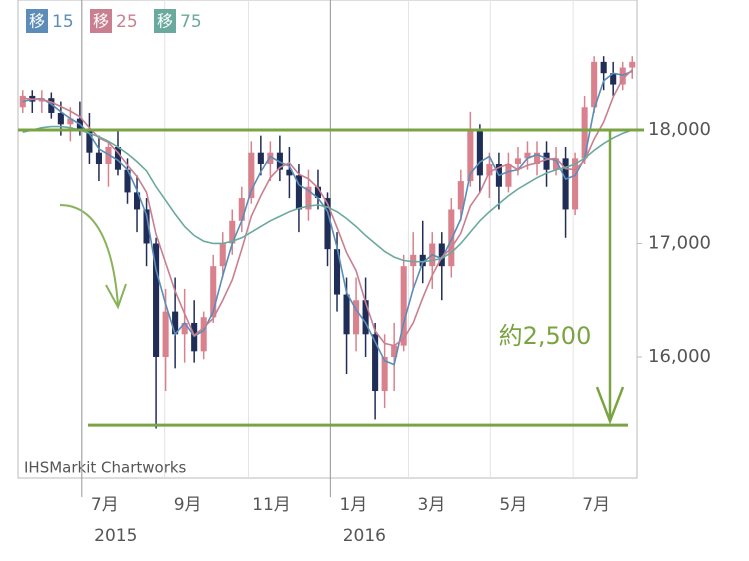 The image size is (749, 561). I want to click on legend-label: 75, so click(191, 22).